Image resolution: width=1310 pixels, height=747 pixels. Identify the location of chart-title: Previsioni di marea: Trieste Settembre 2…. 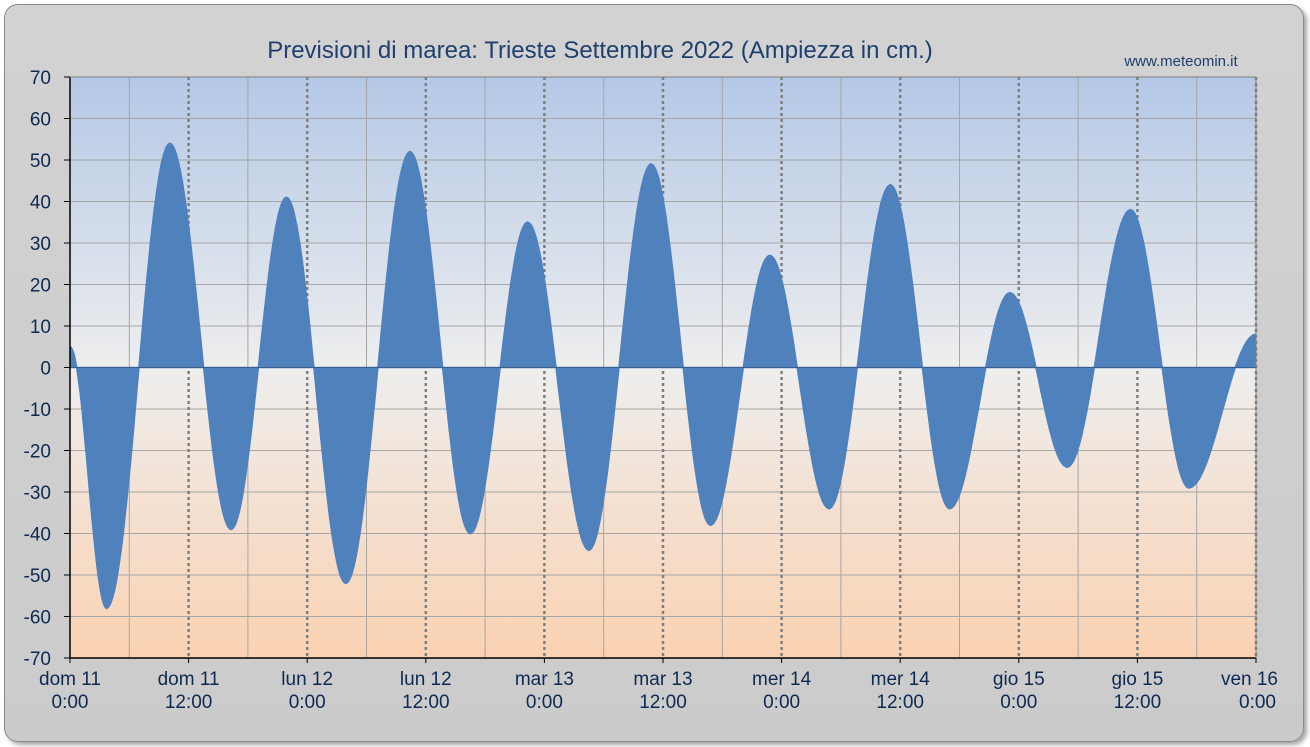
(600, 50).